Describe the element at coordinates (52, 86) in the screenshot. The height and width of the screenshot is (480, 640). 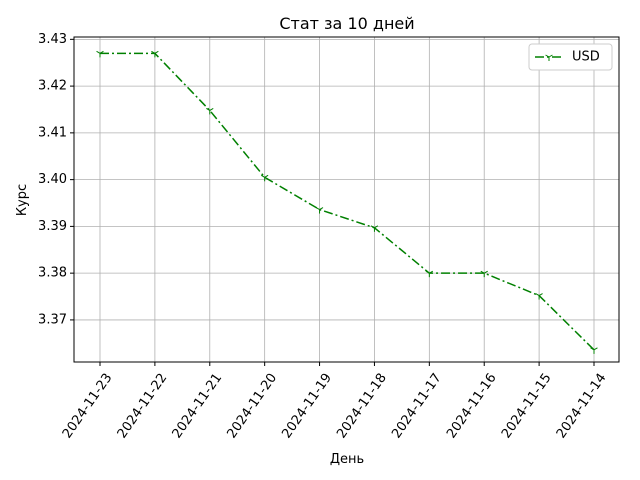
I see `y-tick-label: 3.42` at that location.